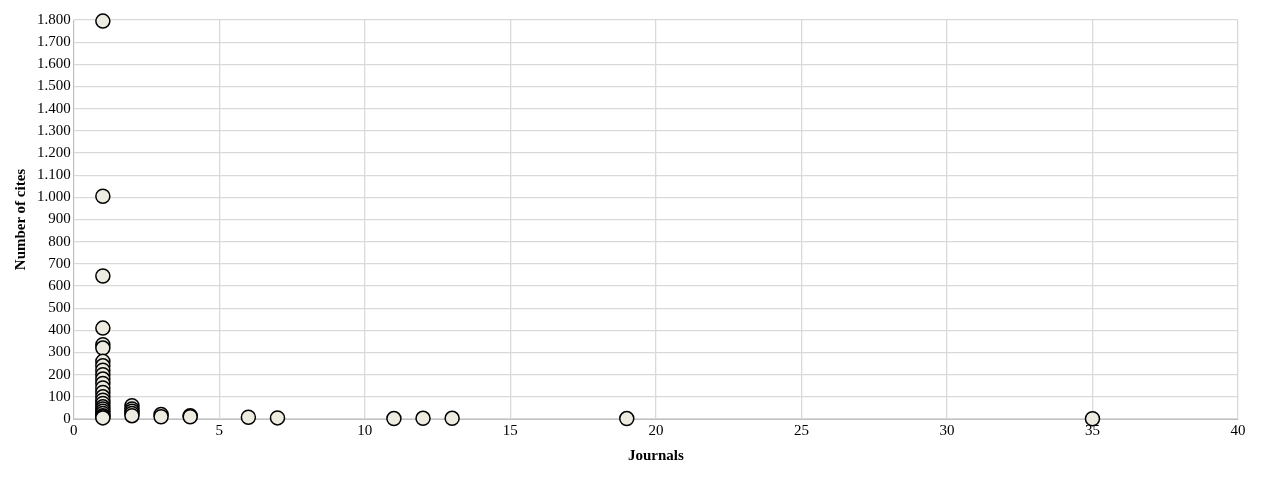  What do you see at coordinates (54, 151) in the screenshot?
I see `y-tick-label: 1.200` at bounding box center [54, 151].